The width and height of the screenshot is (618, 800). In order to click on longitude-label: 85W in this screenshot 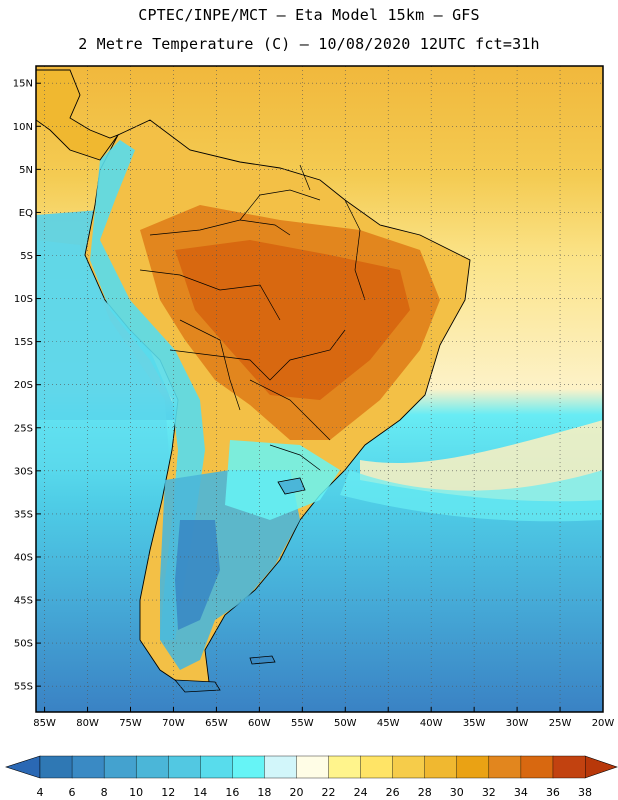, I will do `click(44, 723)`.